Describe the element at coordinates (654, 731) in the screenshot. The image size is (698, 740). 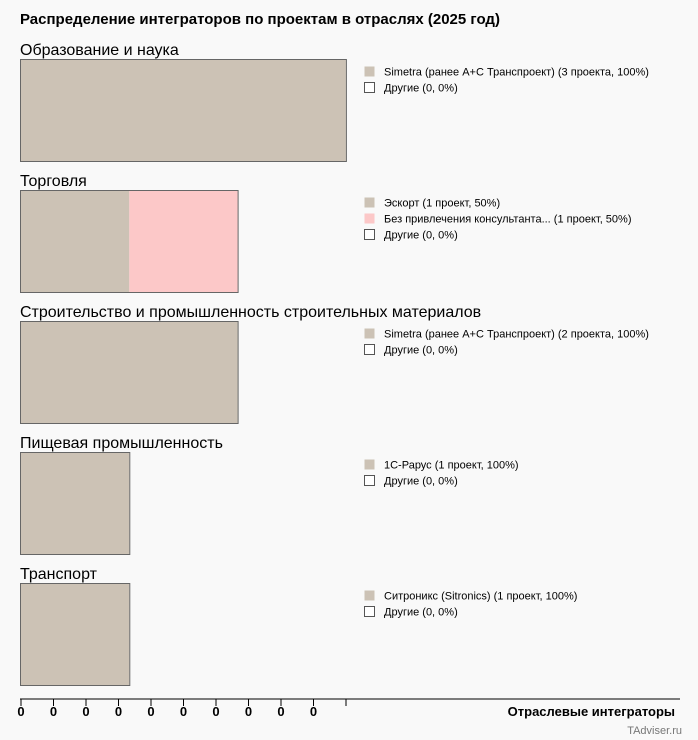
I see `footer-credit: TAdviser.ru` at that location.